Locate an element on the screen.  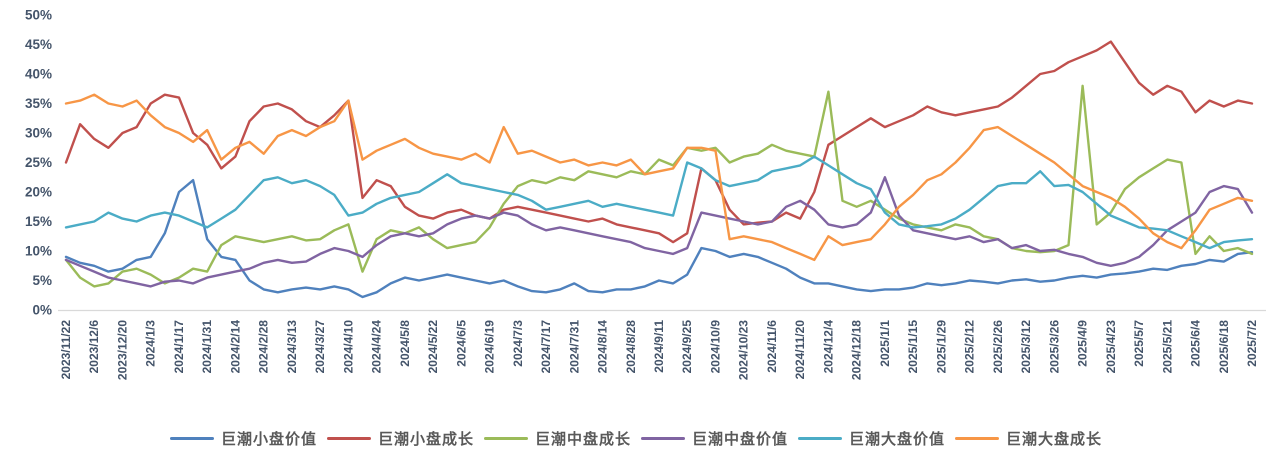
legend-item-small-value: 巨潮小盘价值 is located at coordinates (243, 438).